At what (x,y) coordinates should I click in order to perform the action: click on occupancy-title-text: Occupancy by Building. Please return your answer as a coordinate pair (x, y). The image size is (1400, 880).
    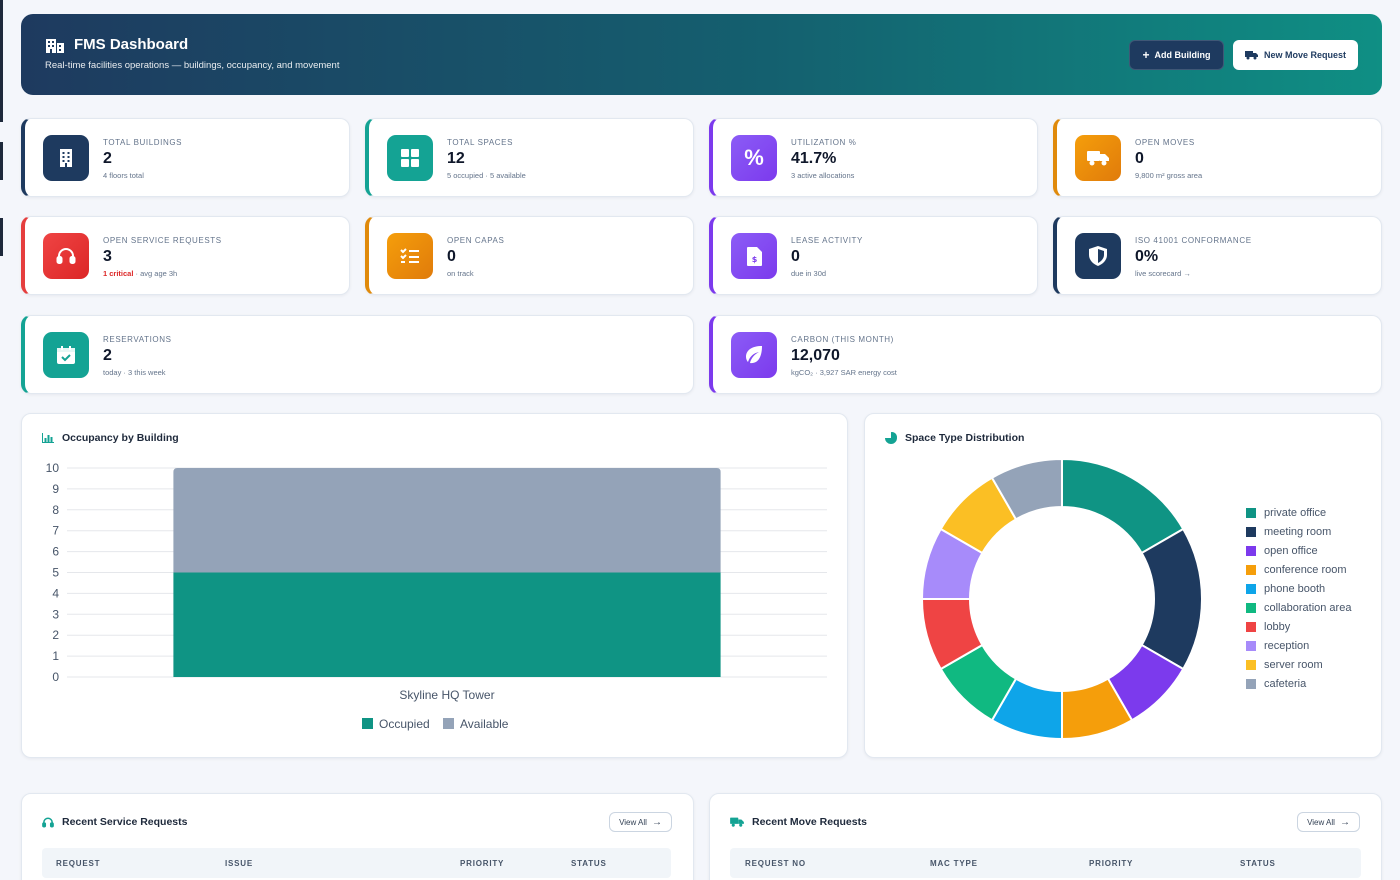
    Looking at the image, I should click on (120, 438).